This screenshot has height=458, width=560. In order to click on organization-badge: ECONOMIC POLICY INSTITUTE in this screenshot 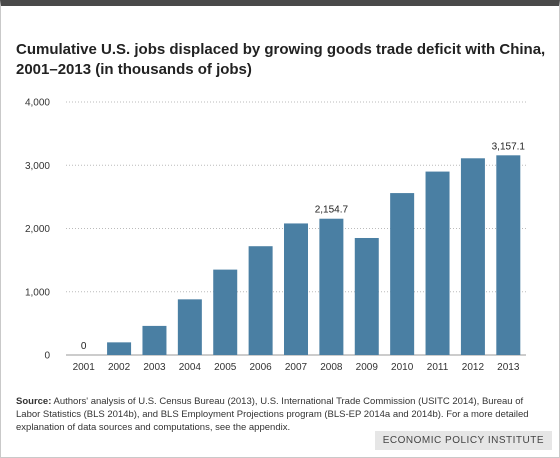, I will do `click(463, 440)`.